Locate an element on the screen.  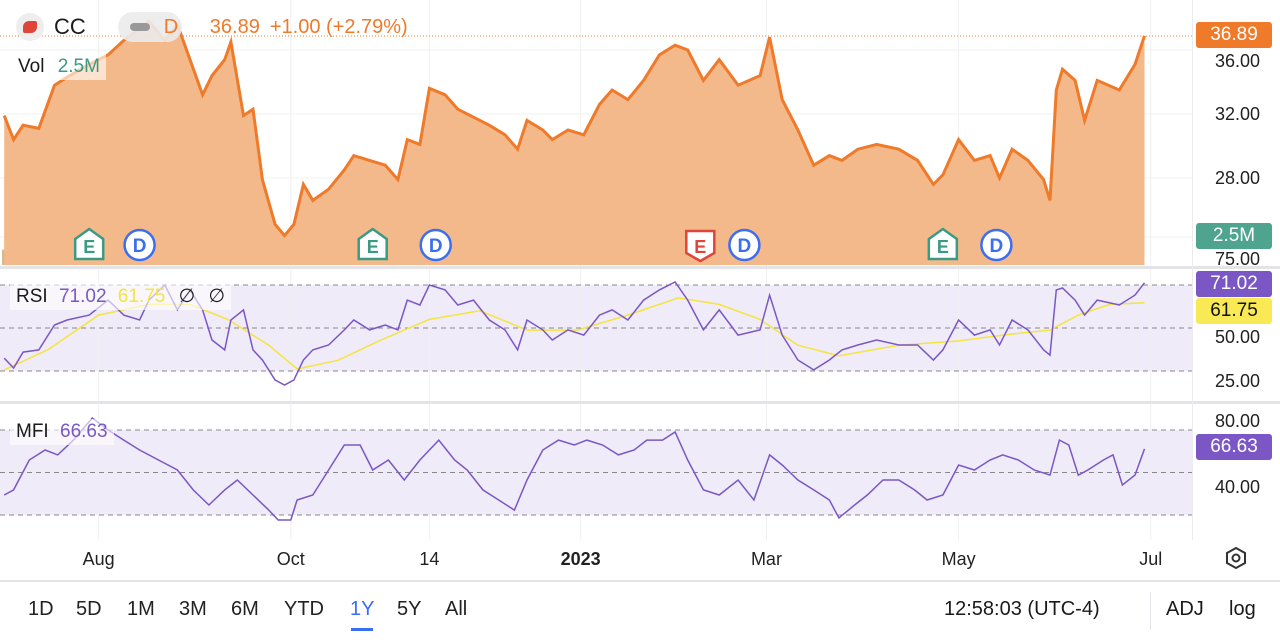
rsi-legend: RSI 71.02 61.75 ∅ ∅ is located at coordinates (121, 296).